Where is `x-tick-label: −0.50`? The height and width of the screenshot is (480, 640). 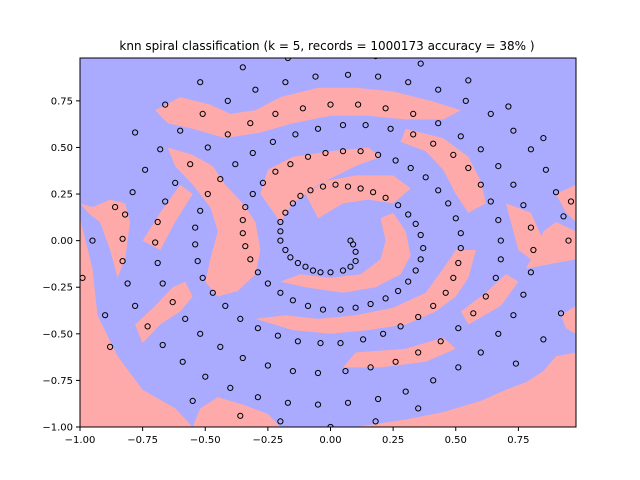 x-tick-label: −0.50 is located at coordinates (205, 440).